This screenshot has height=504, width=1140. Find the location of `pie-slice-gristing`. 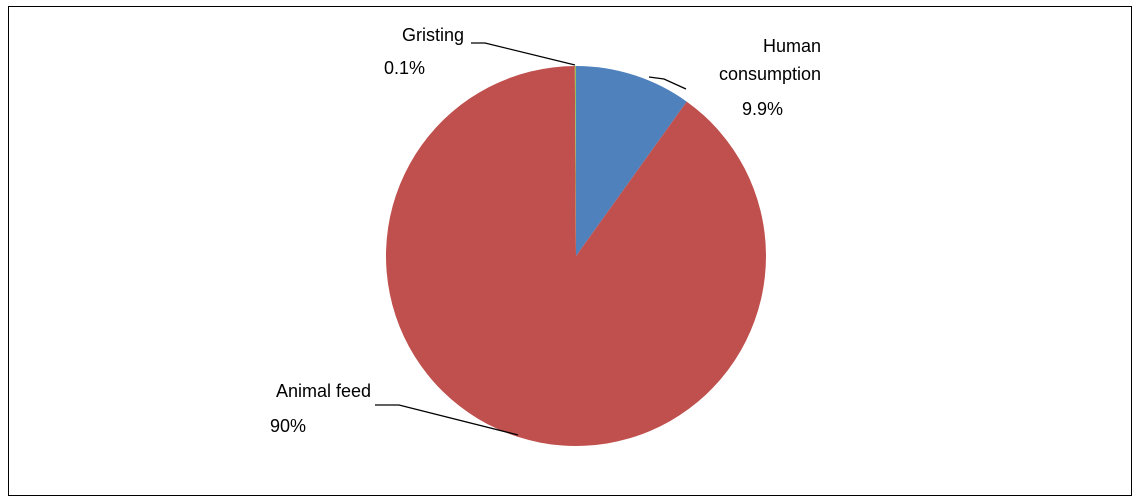

pie-slice-gristing is located at coordinates (575, 160).